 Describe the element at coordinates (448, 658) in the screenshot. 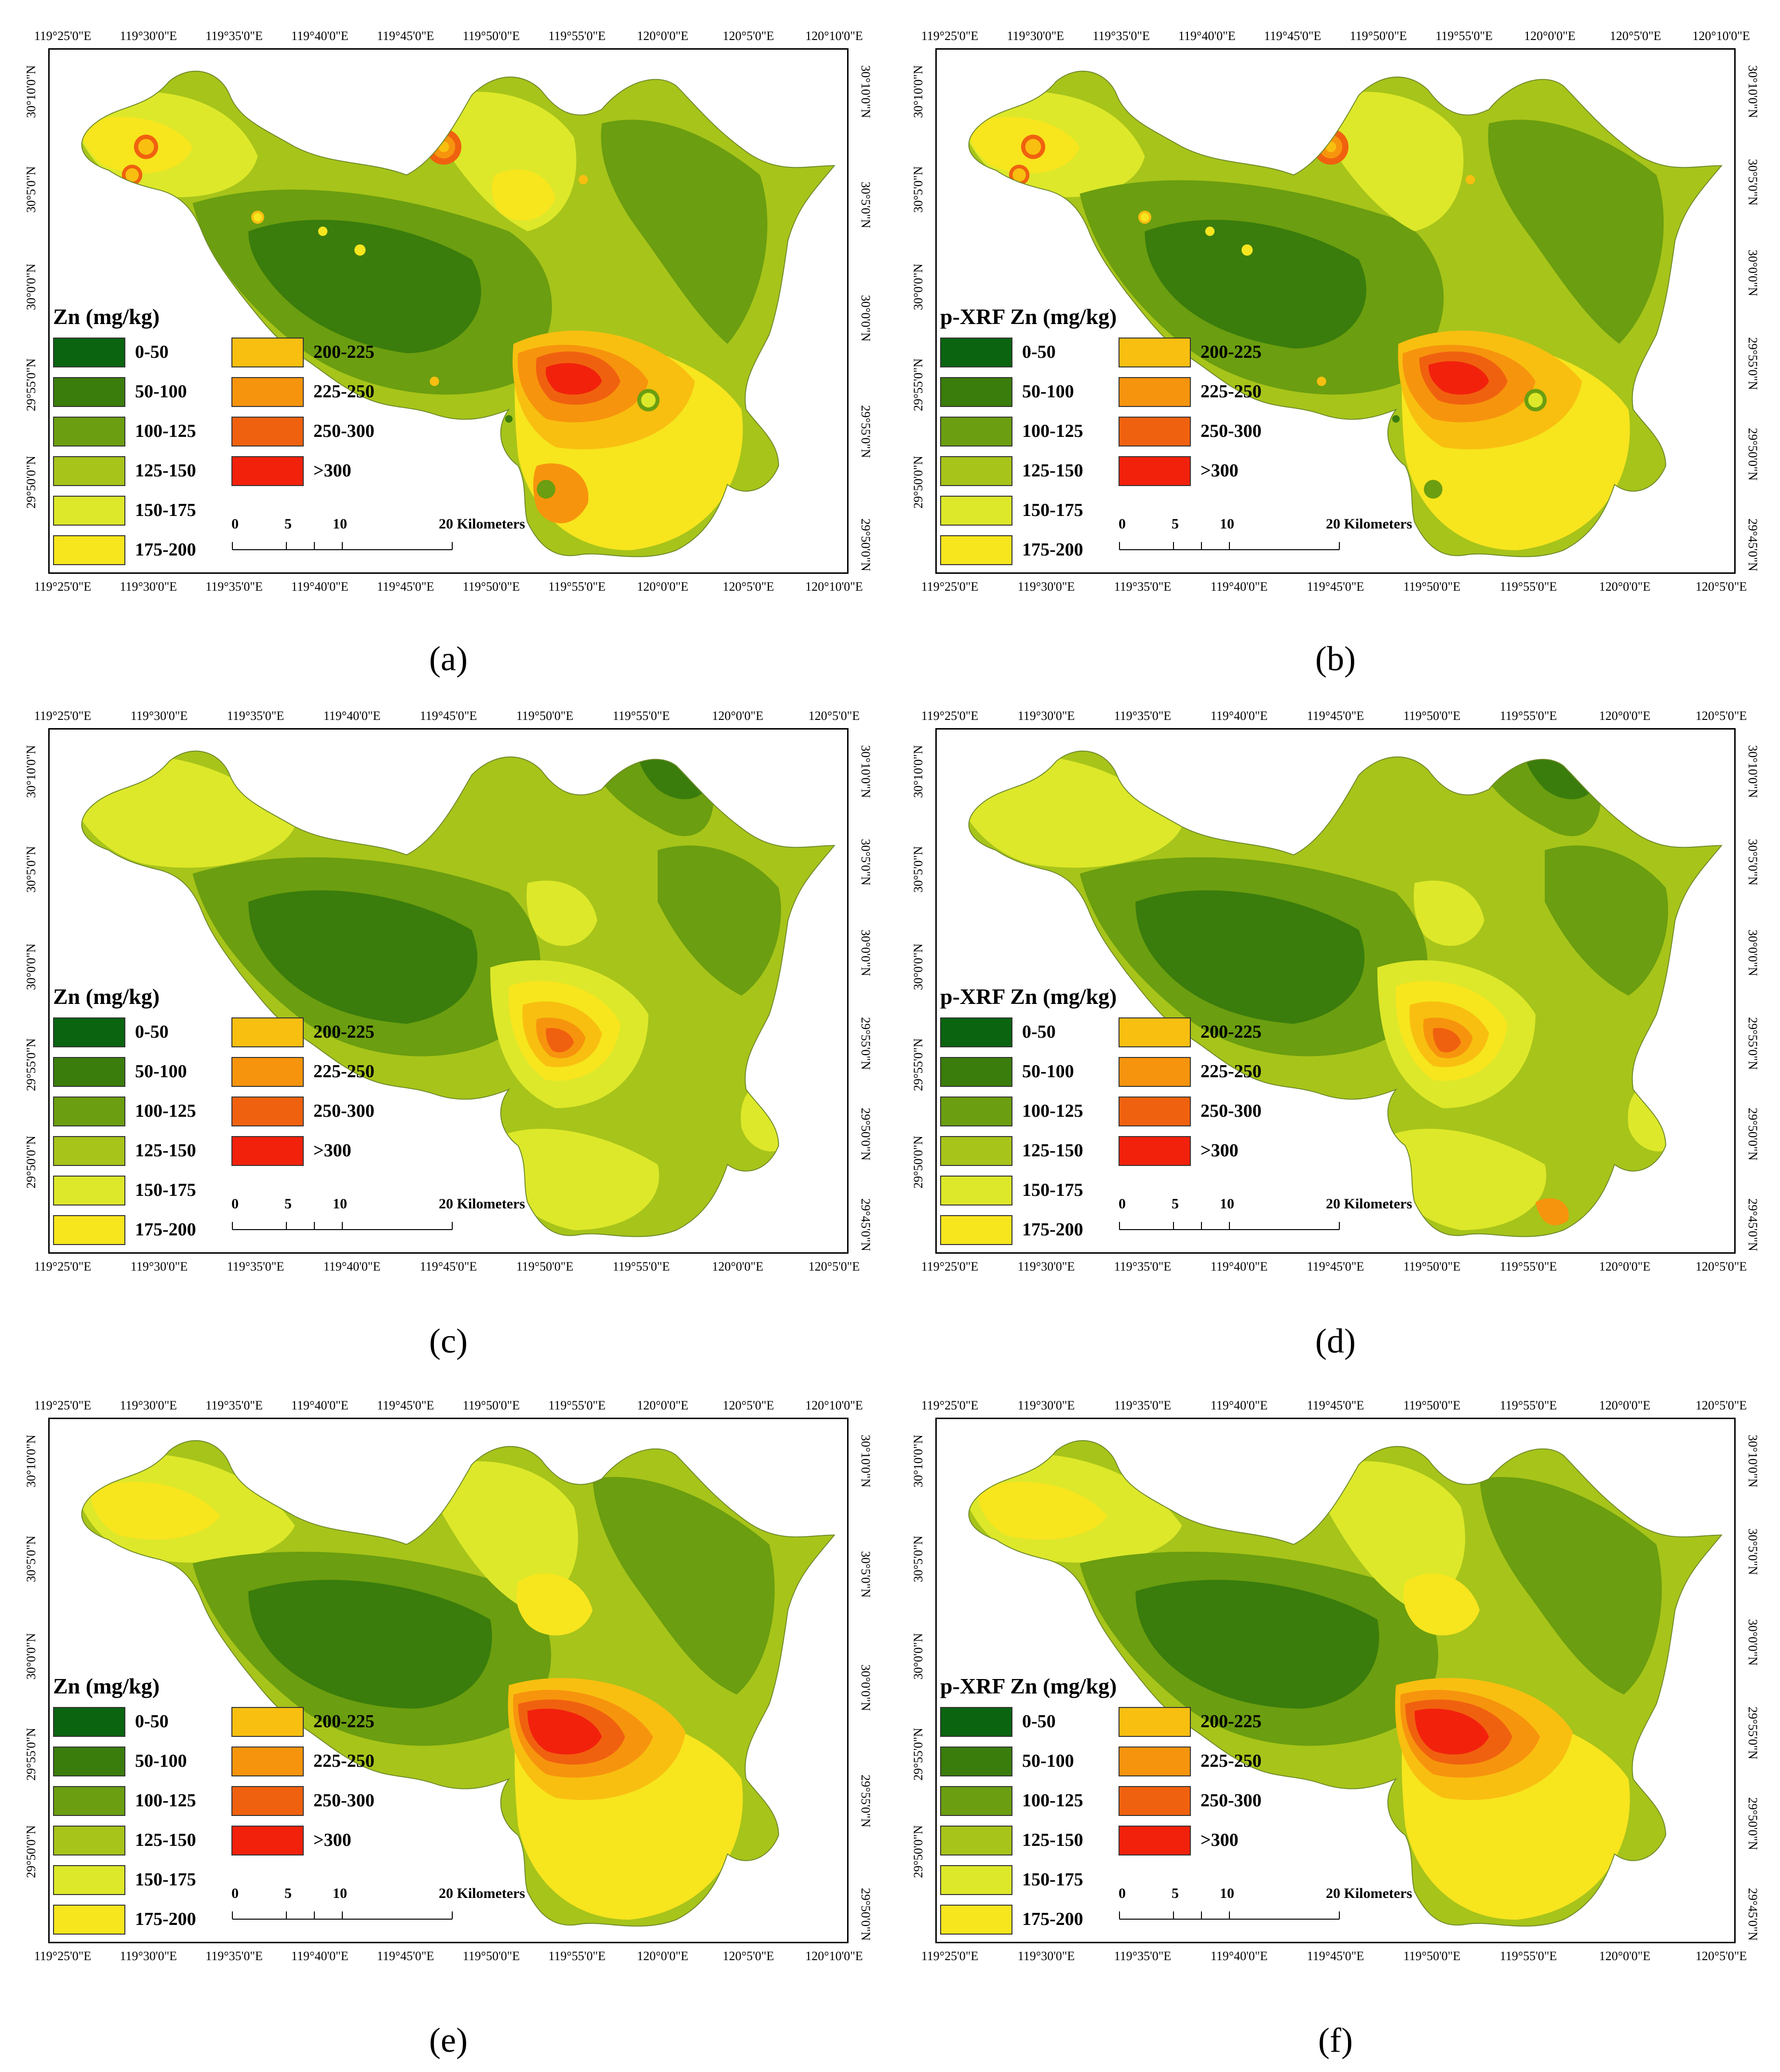

I see `panel-caption: (a)` at that location.